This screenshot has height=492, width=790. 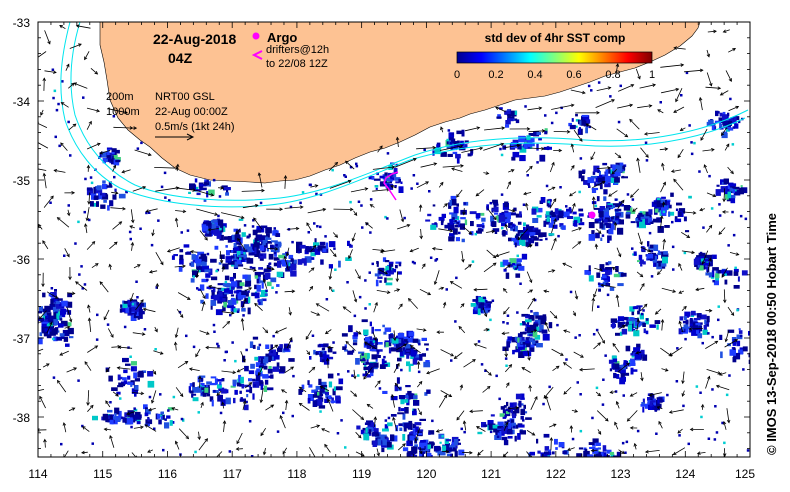 What do you see at coordinates (102, 474) in the screenshot?
I see `lon-tick-label: 115` at bounding box center [102, 474].